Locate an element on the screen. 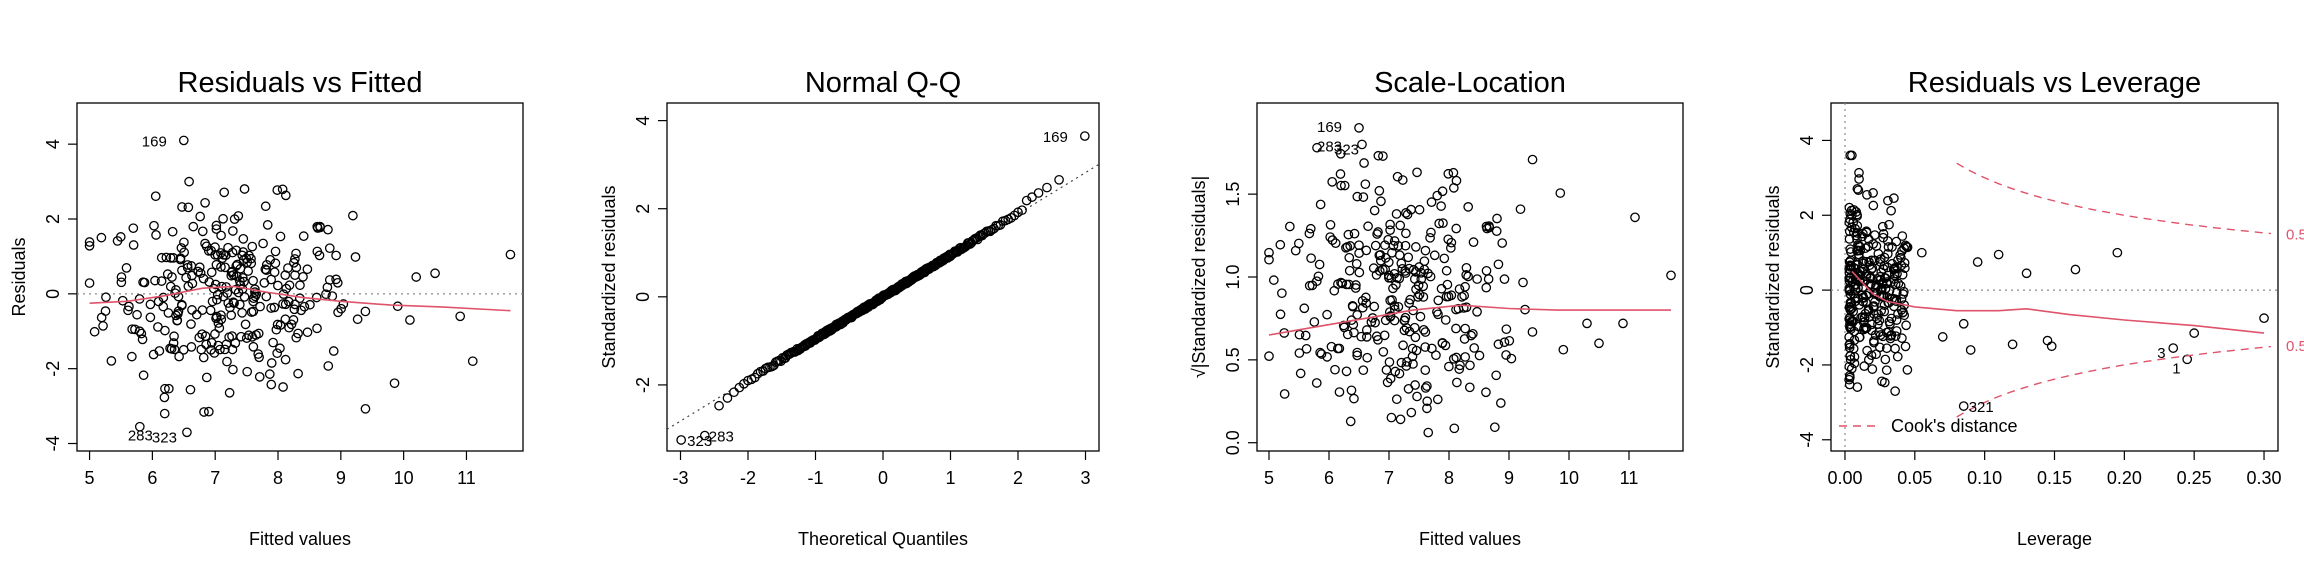 This screenshot has width=2304, height=576. x-axis-label: Fitted values is located at coordinates (300, 539).